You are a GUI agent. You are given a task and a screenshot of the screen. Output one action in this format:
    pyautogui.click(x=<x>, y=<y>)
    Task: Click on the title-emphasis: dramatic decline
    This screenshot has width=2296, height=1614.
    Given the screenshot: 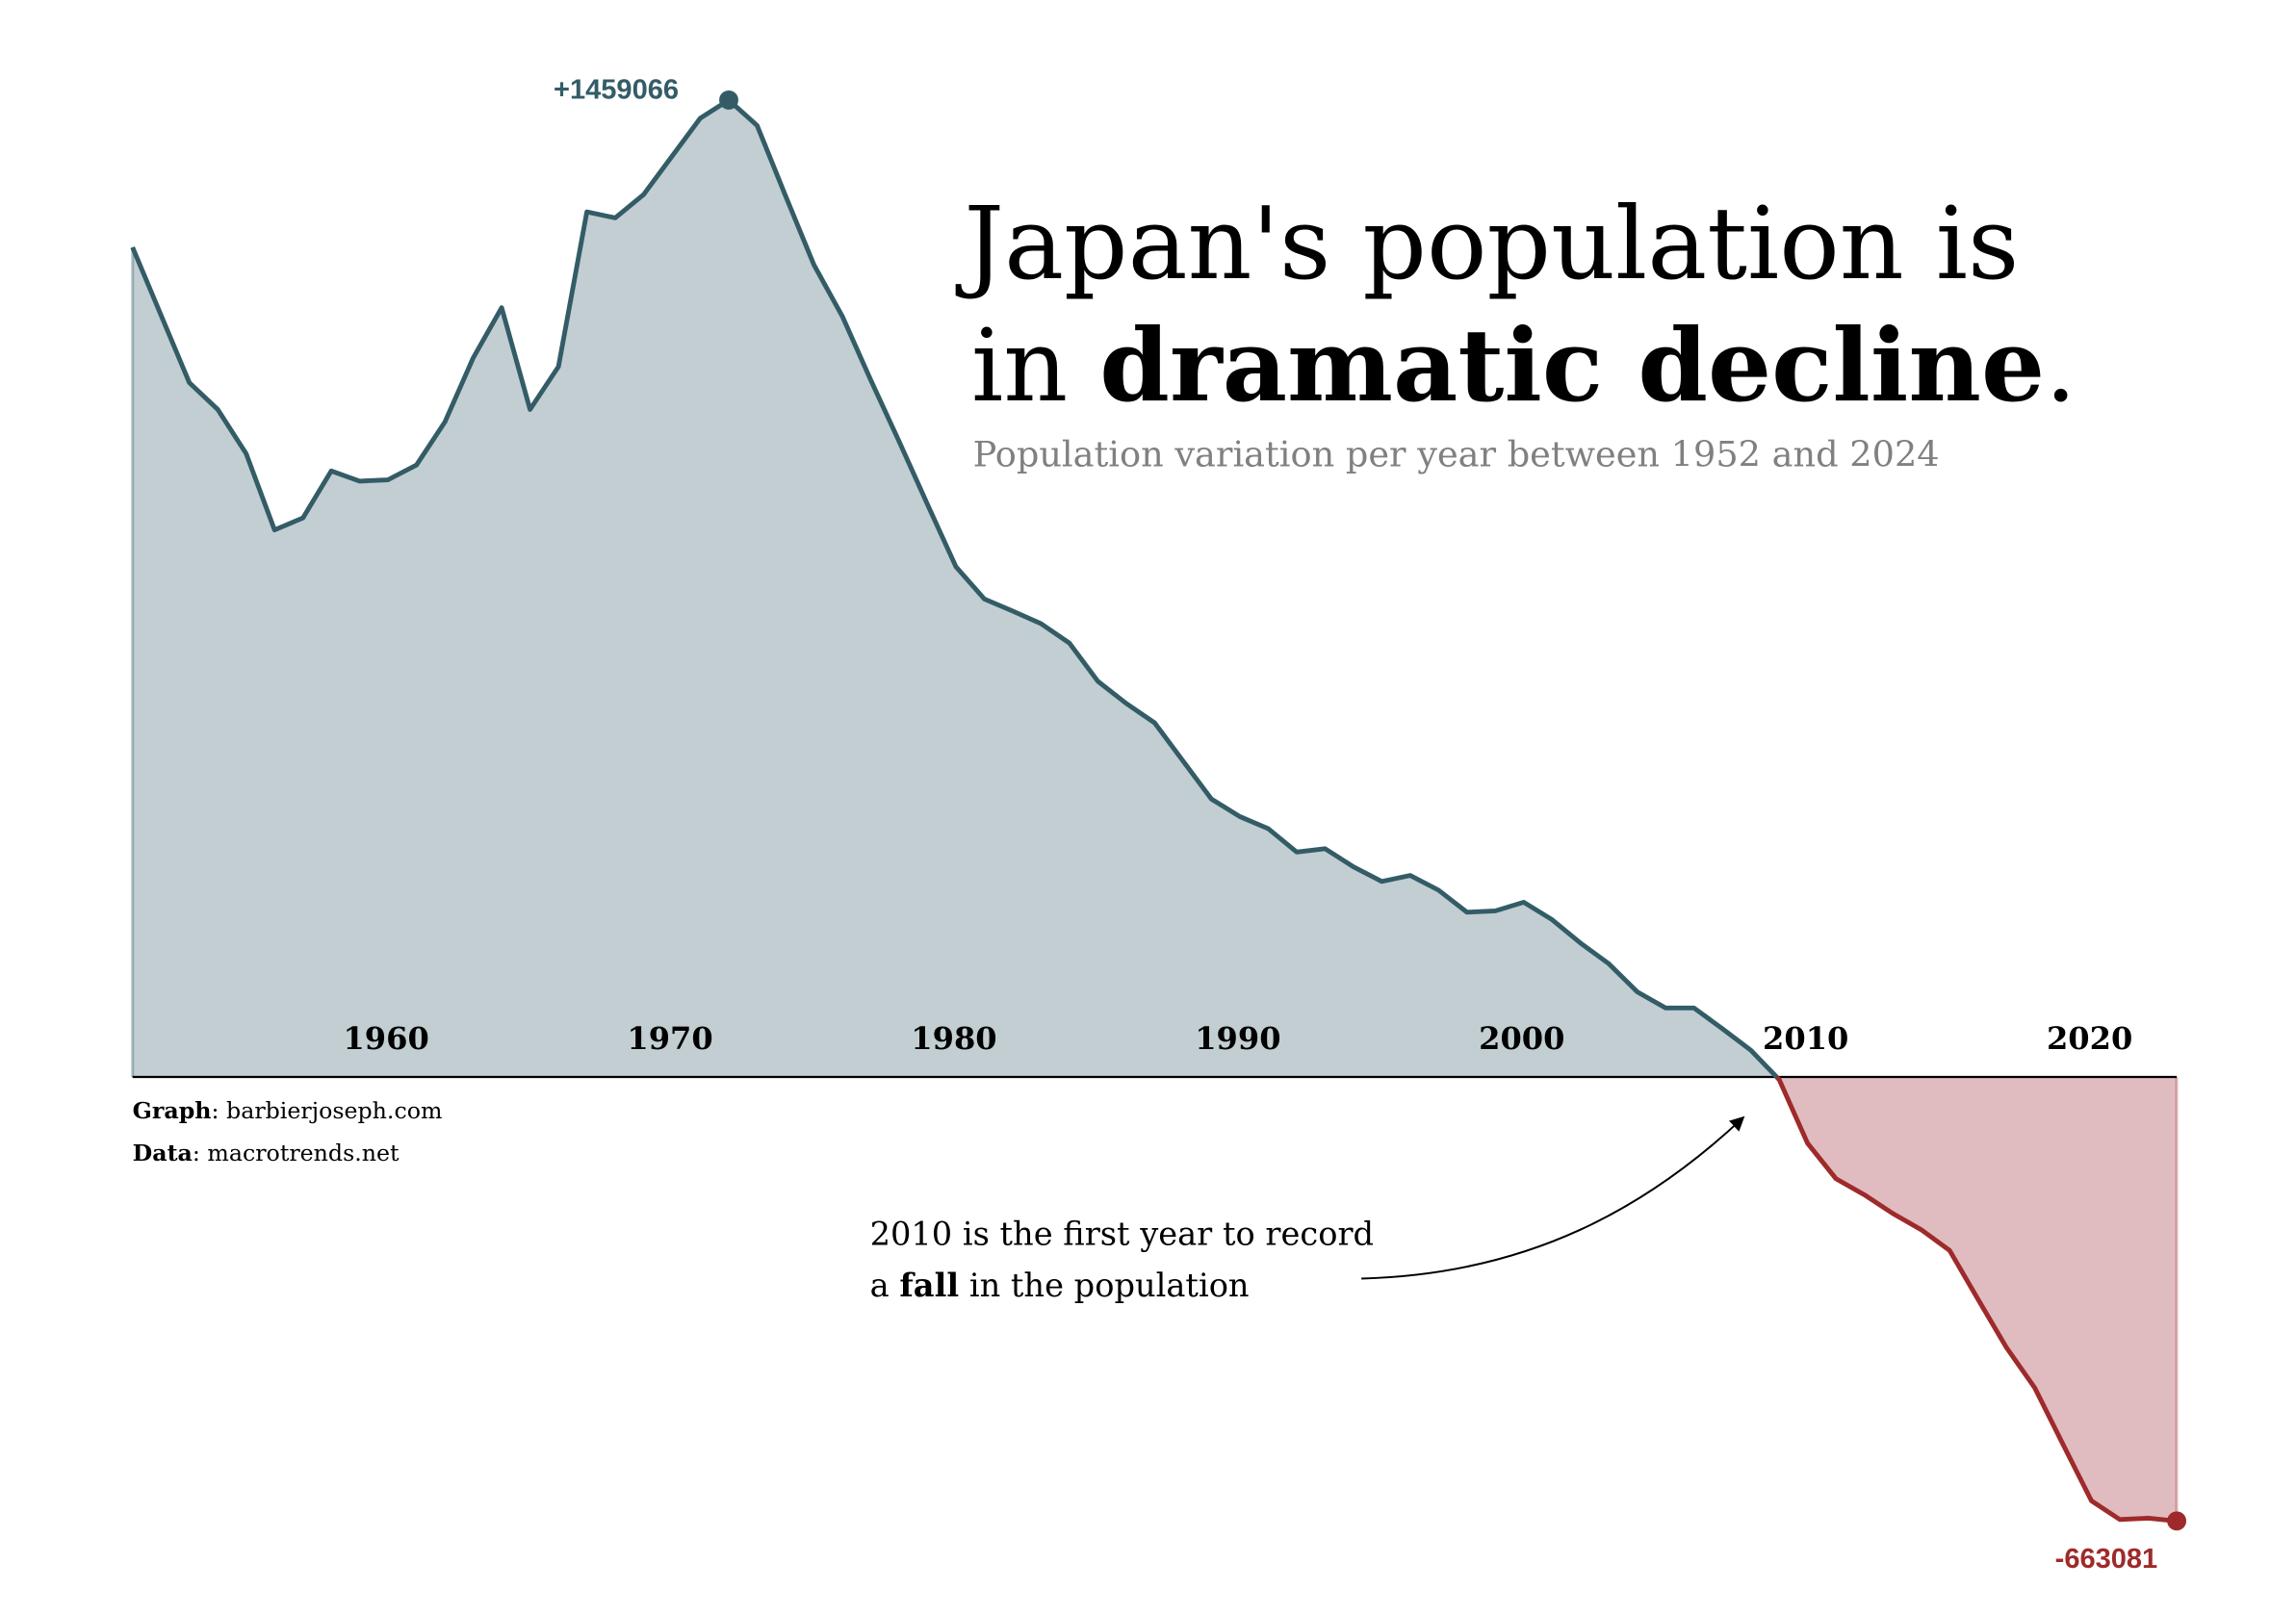 What is the action you would take?
    pyautogui.click(x=1572, y=365)
    